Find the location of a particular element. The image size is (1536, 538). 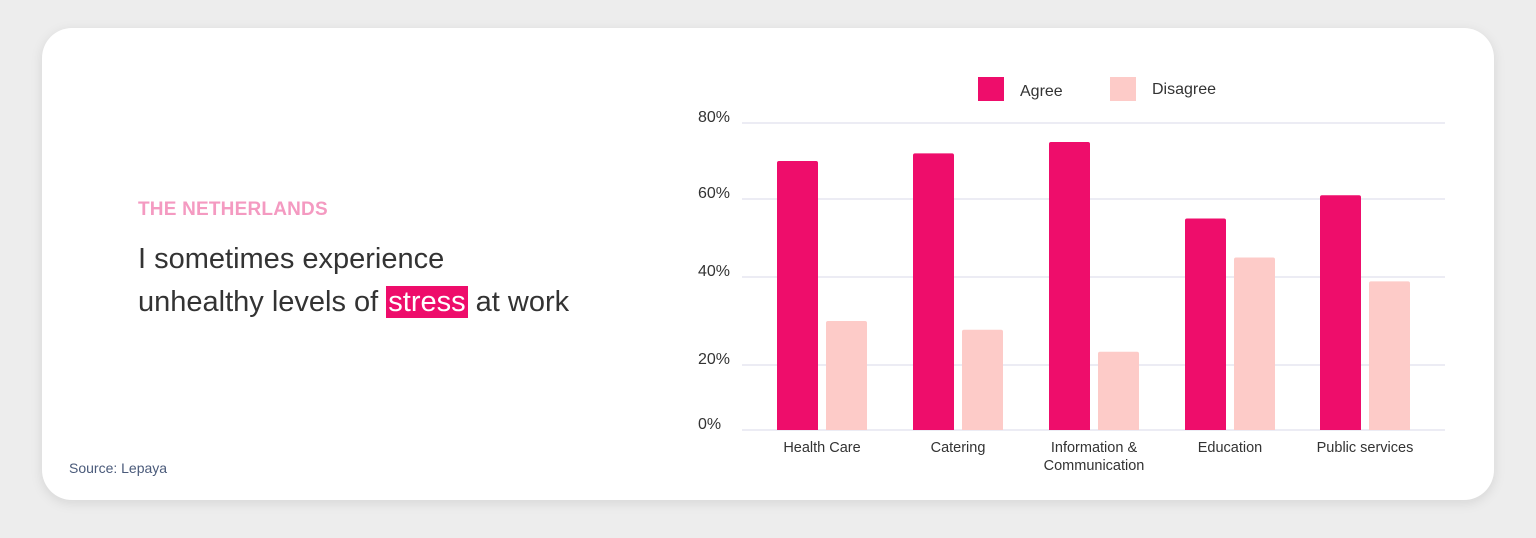

x-tick-label-line: Catering is located at coordinates (958, 448).